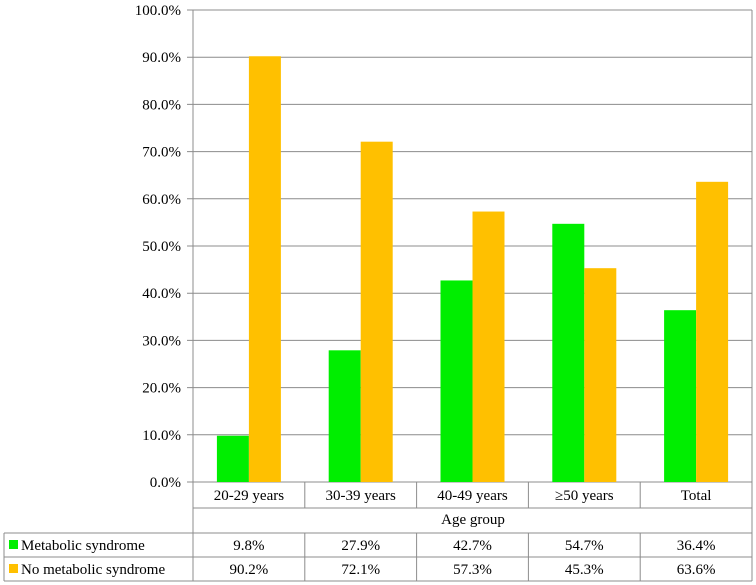 This screenshot has height=585, width=756. Describe the element at coordinates (360, 496) in the screenshot. I see `x-tick-label: 30-39 years` at that location.